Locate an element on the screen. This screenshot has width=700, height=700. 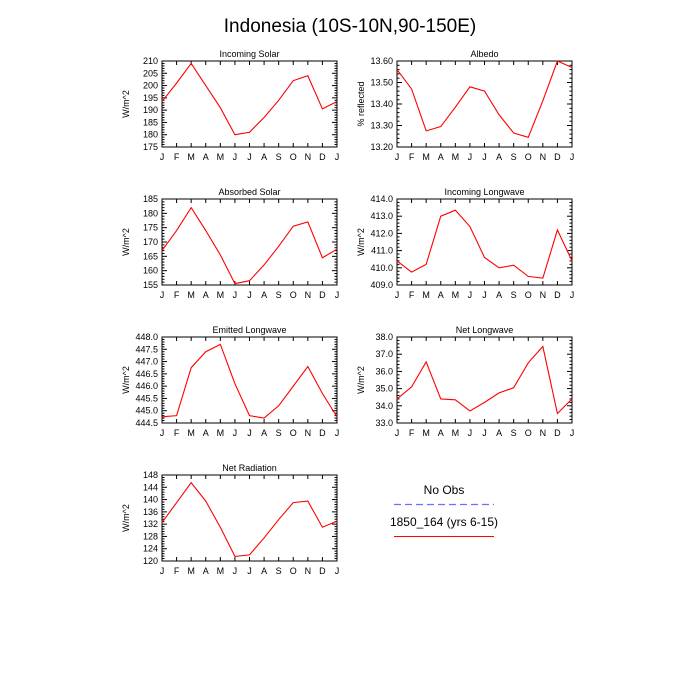
y-tick-label: 140 is located at coordinates (150, 500).